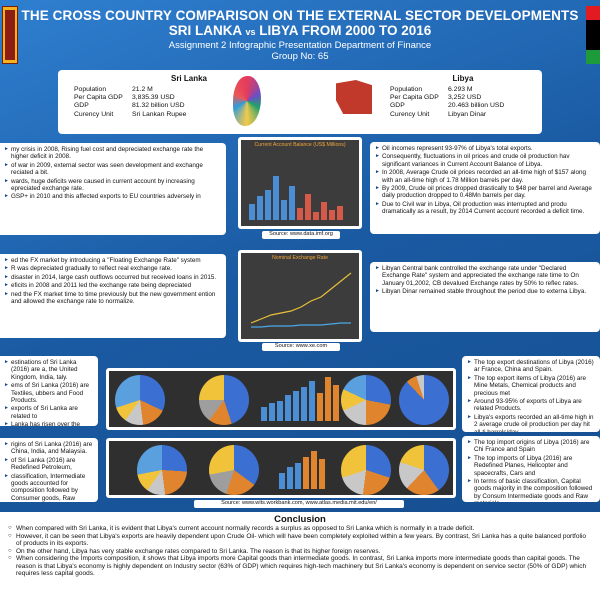  Describe the element at coordinates (234, 470) in the screenshot. I see `sl-import-items-pie` at that location.